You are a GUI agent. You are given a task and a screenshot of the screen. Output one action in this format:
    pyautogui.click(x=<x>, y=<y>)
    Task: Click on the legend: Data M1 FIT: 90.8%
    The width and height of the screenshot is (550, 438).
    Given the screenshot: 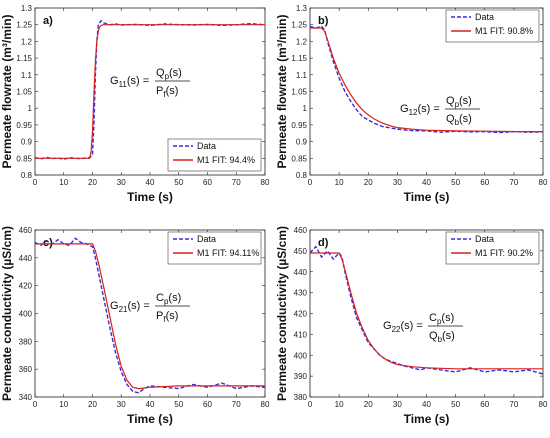 What is the action you would take?
    pyautogui.click(x=492, y=26)
    